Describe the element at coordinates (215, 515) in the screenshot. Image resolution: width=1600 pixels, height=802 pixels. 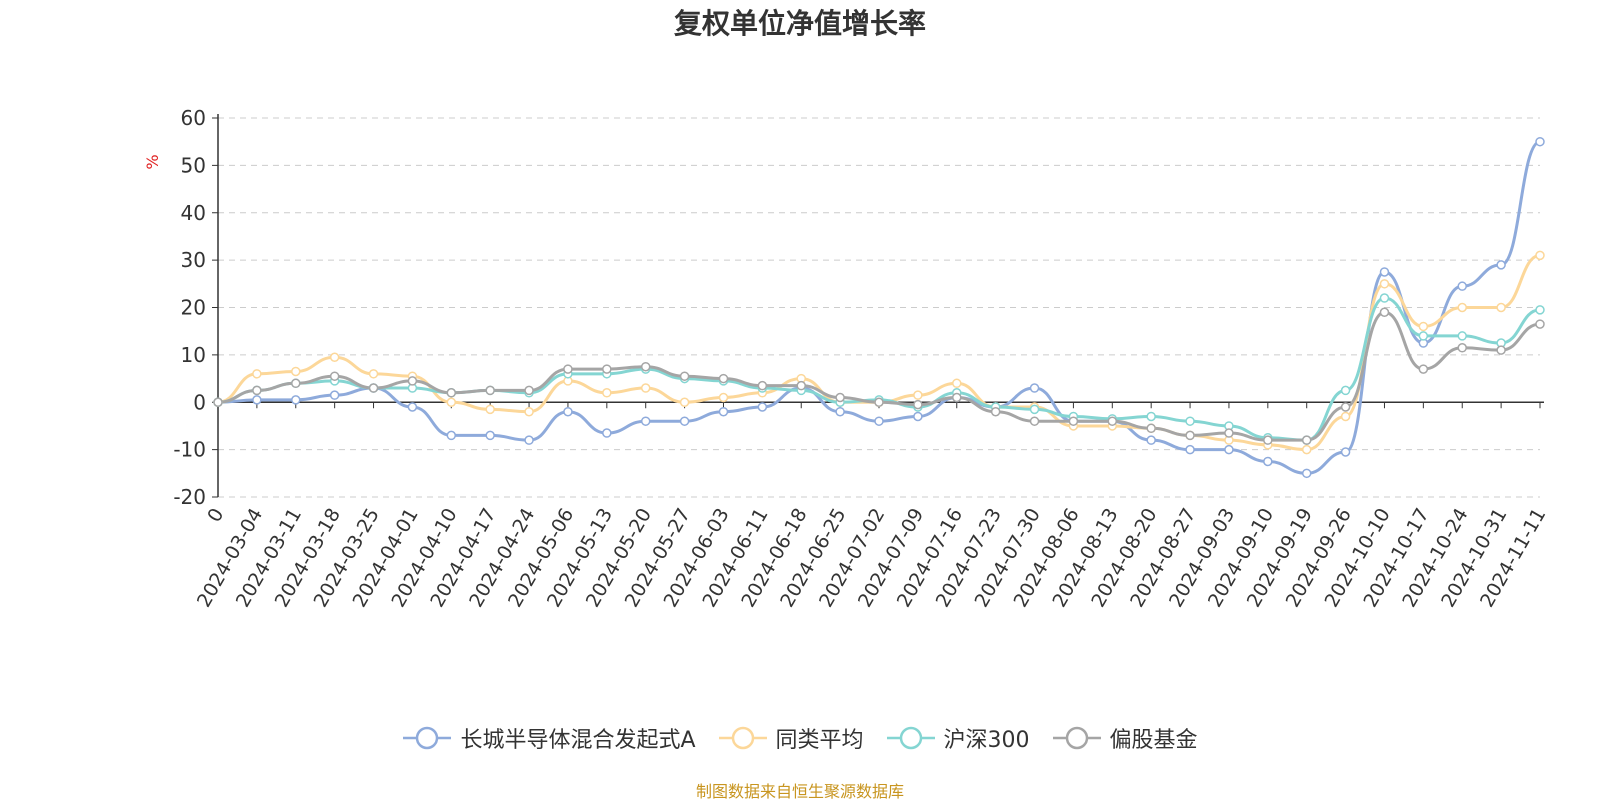
I see `x-tick-label: 0` at that location.